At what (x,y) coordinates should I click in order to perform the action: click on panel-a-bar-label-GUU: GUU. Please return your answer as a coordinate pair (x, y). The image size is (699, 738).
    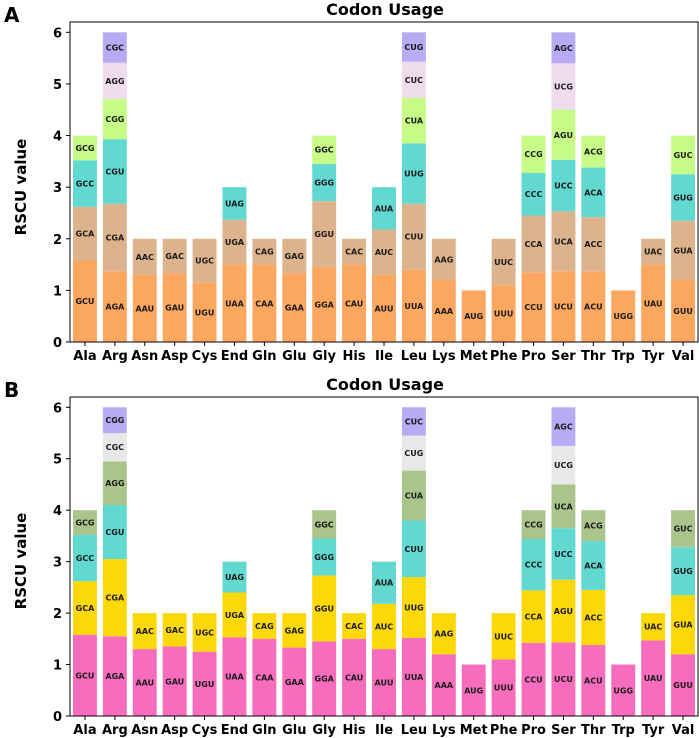
    Looking at the image, I should click on (683, 311).